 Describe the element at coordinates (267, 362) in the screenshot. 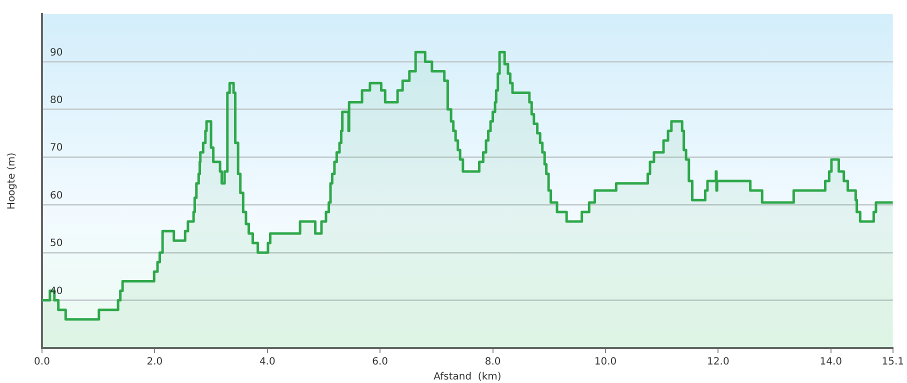

I see `x-tick-label: 4.0` at that location.